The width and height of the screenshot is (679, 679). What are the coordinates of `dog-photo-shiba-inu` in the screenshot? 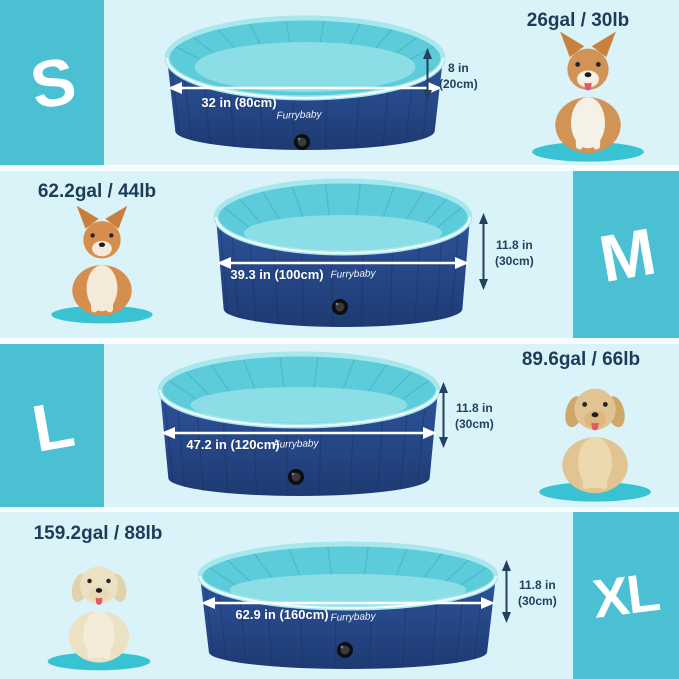 It's located at (102, 264).